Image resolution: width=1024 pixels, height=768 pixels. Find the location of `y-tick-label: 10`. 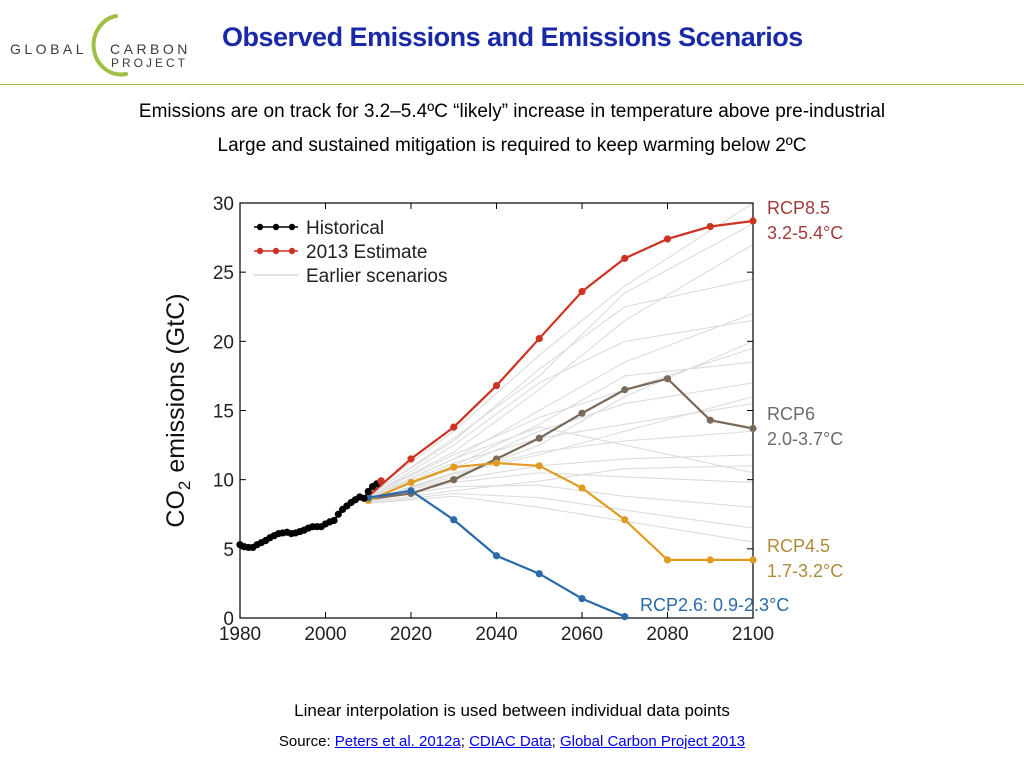

y-tick-label: 10 is located at coordinates (223, 481).